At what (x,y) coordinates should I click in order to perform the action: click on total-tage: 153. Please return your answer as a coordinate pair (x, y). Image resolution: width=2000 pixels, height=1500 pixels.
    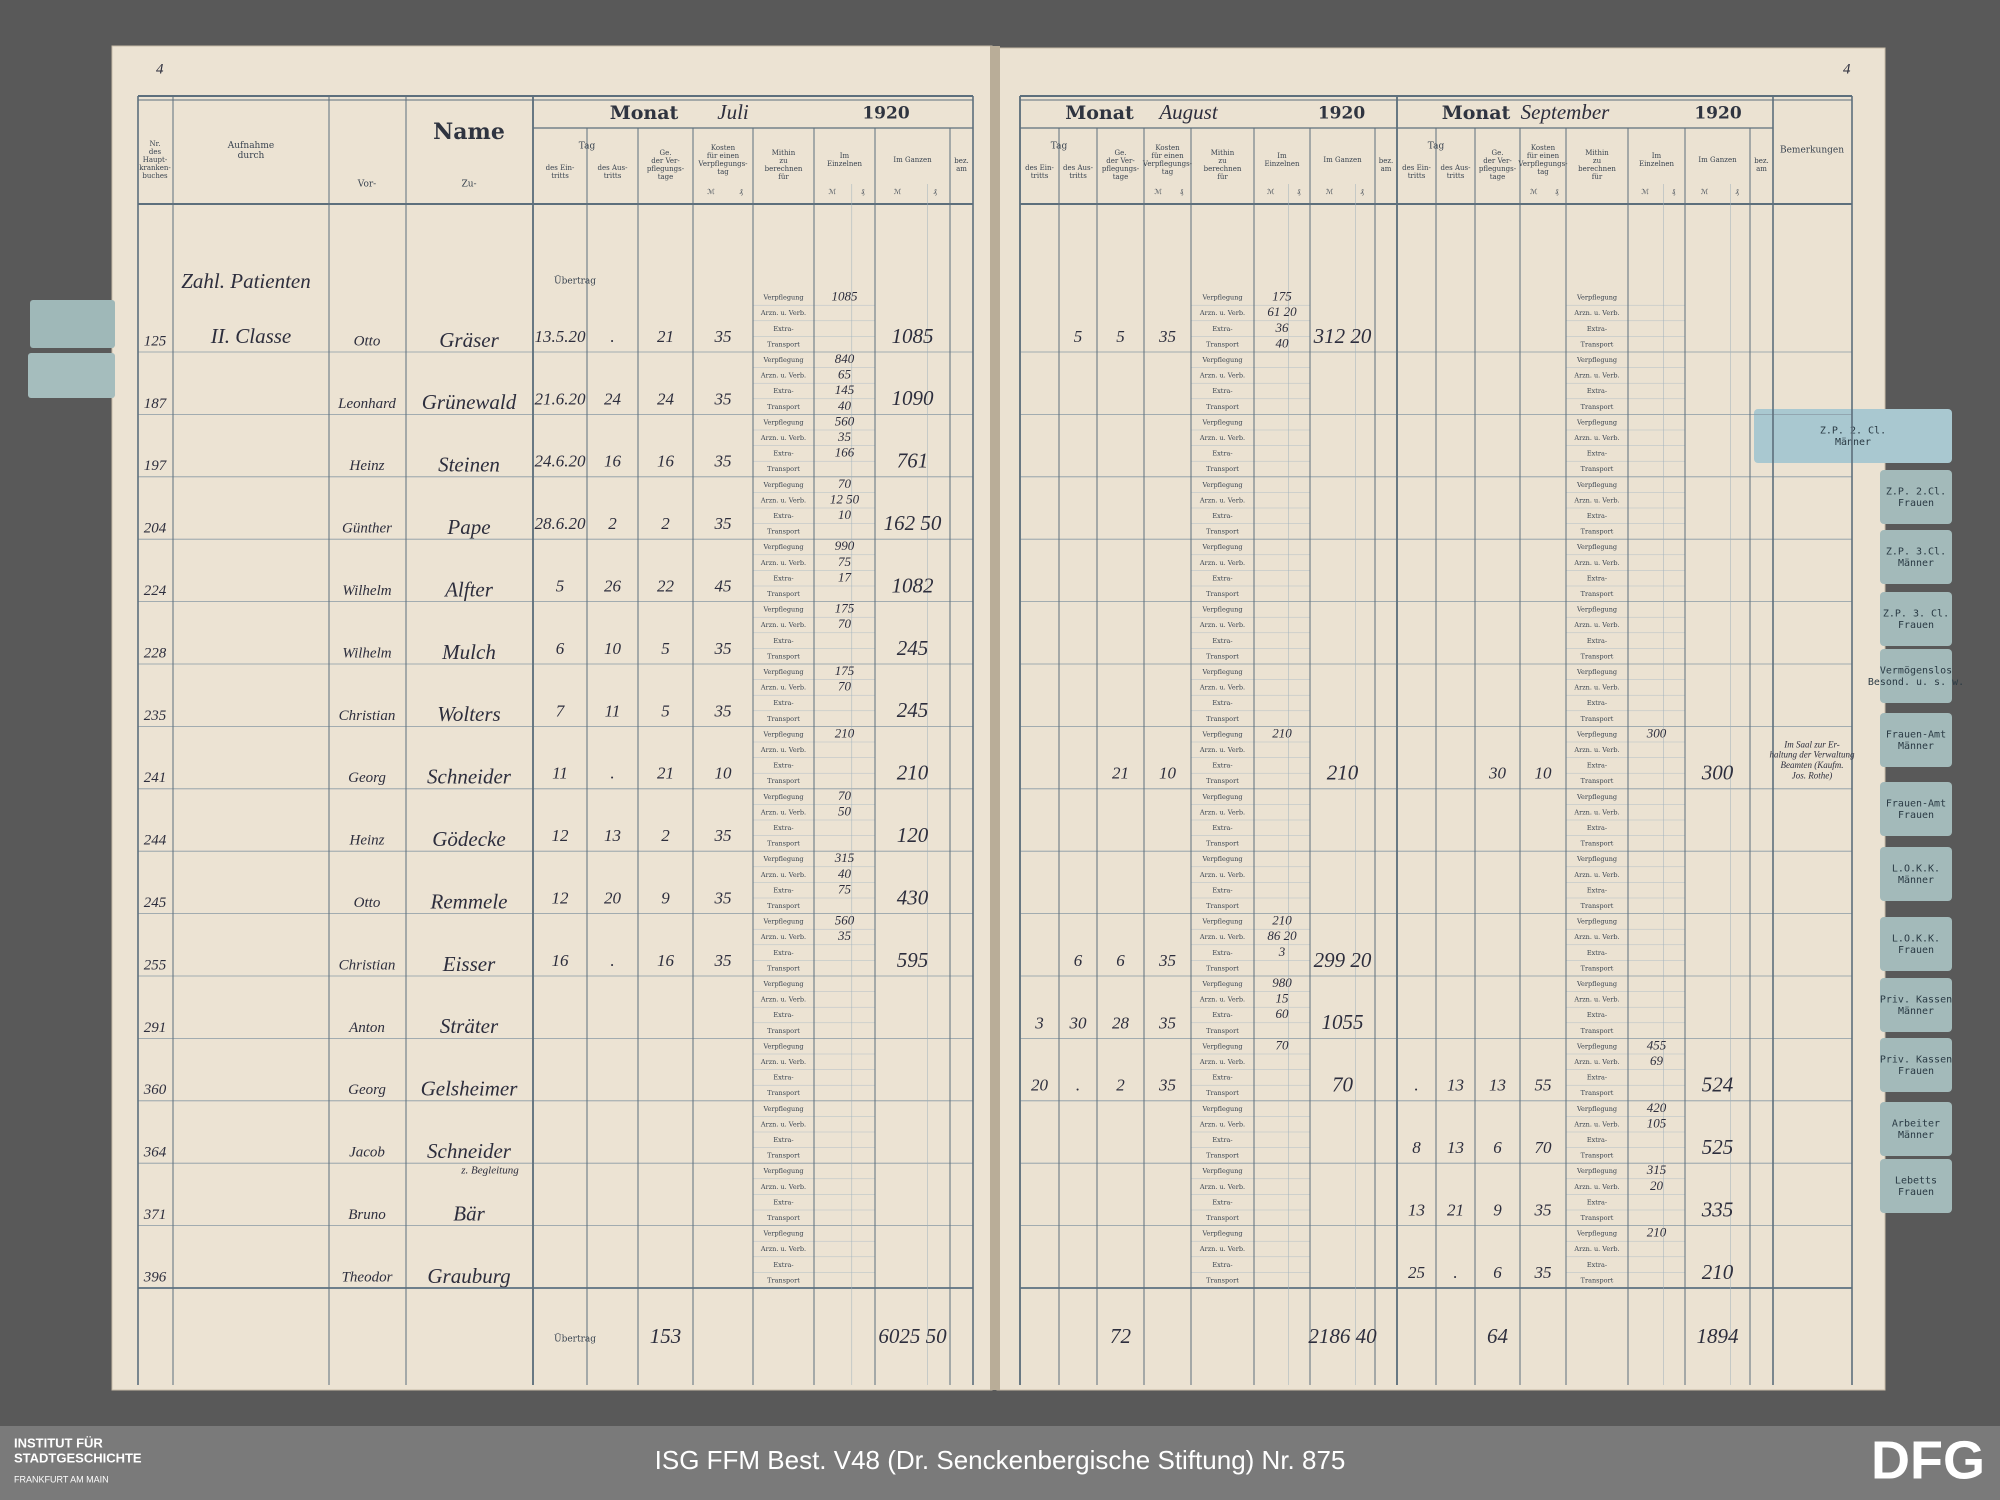
    Looking at the image, I should click on (666, 1336).